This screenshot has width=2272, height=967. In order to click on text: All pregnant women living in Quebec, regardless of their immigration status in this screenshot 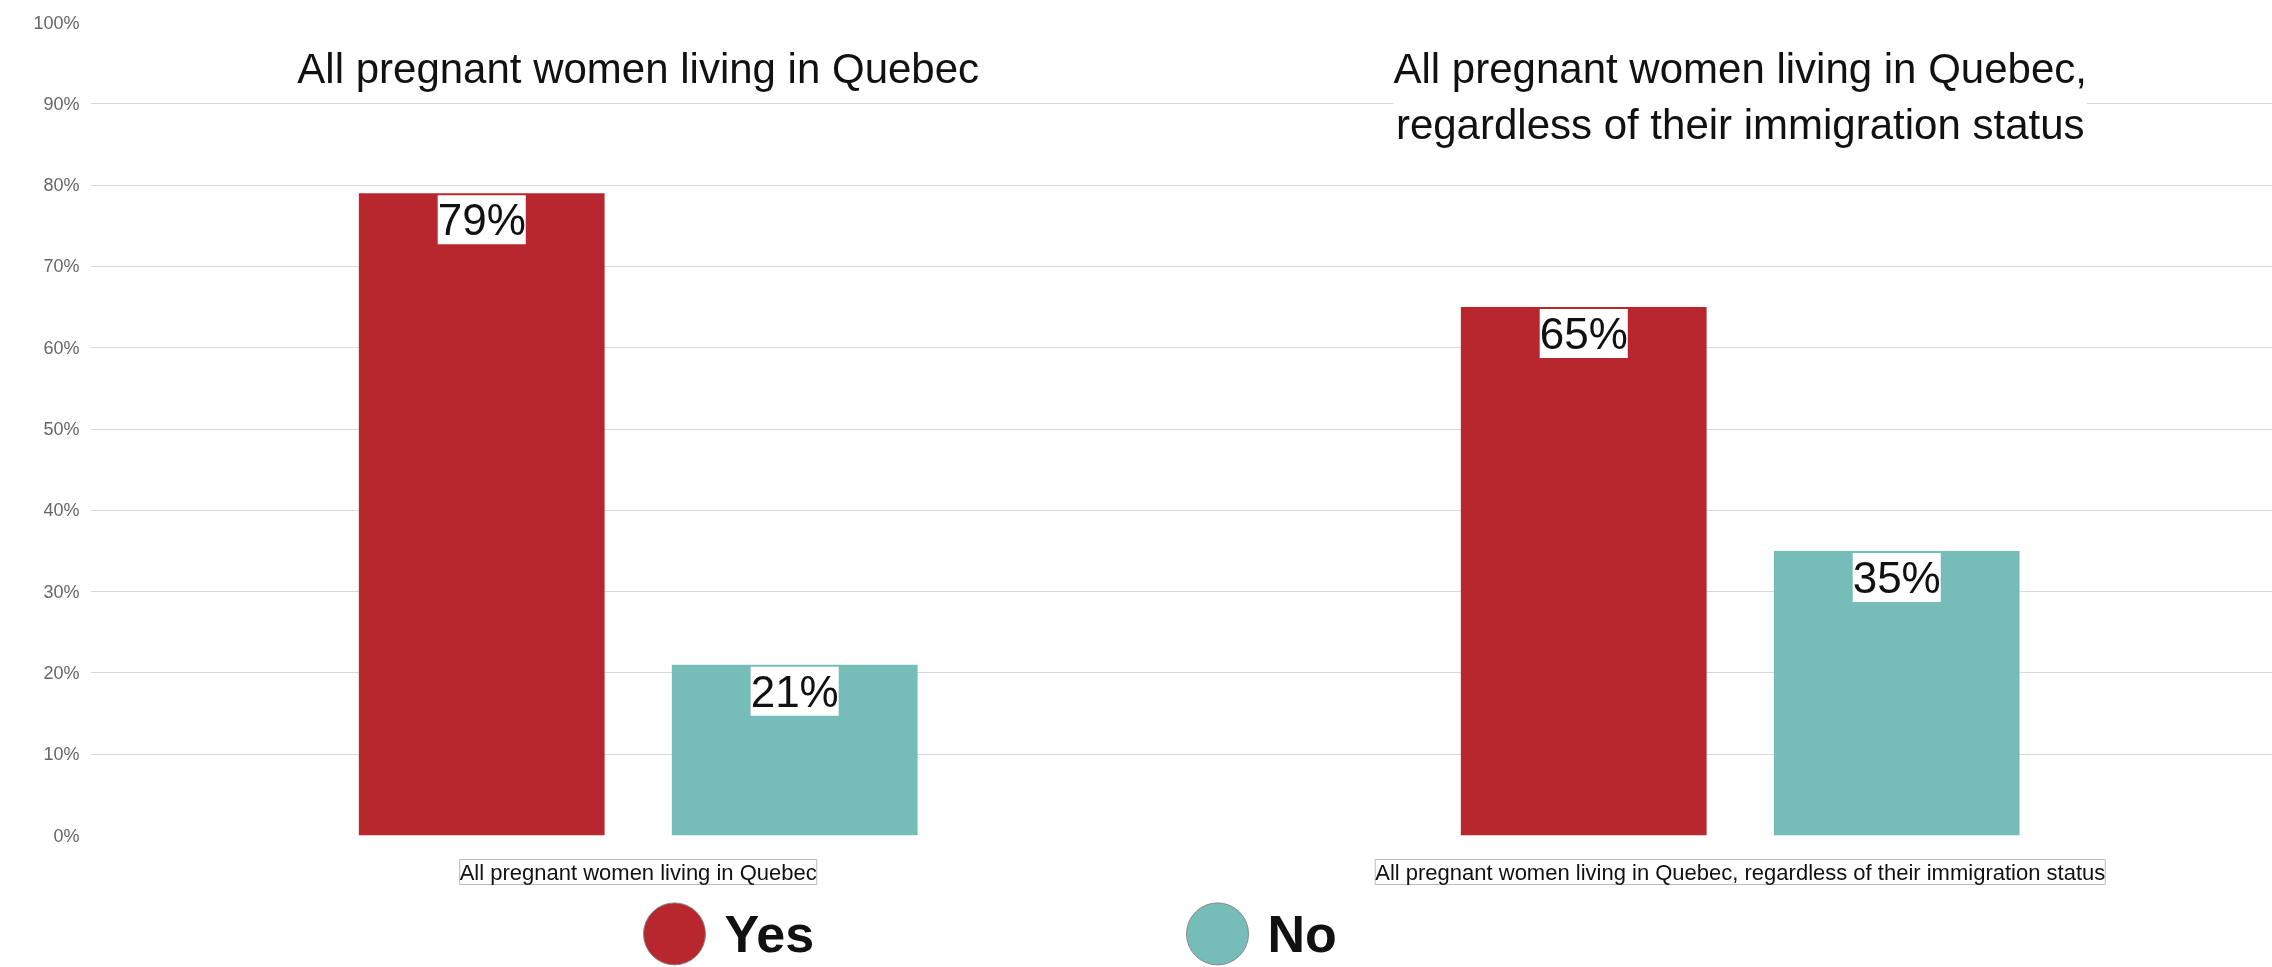, I will do `click(1740, 872)`.